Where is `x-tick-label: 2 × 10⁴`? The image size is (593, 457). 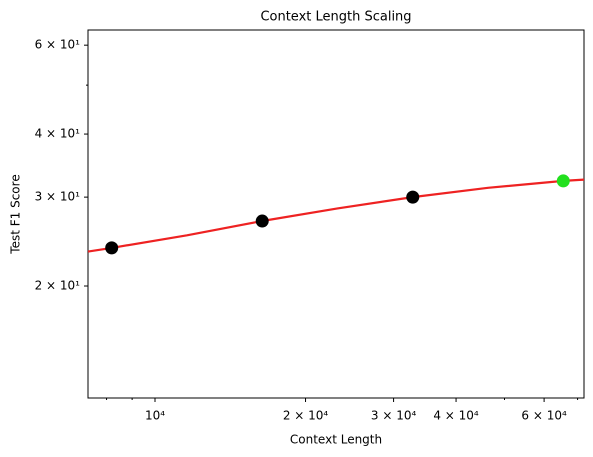
x-tick-label: 2 × 10⁴ is located at coordinates (306, 416).